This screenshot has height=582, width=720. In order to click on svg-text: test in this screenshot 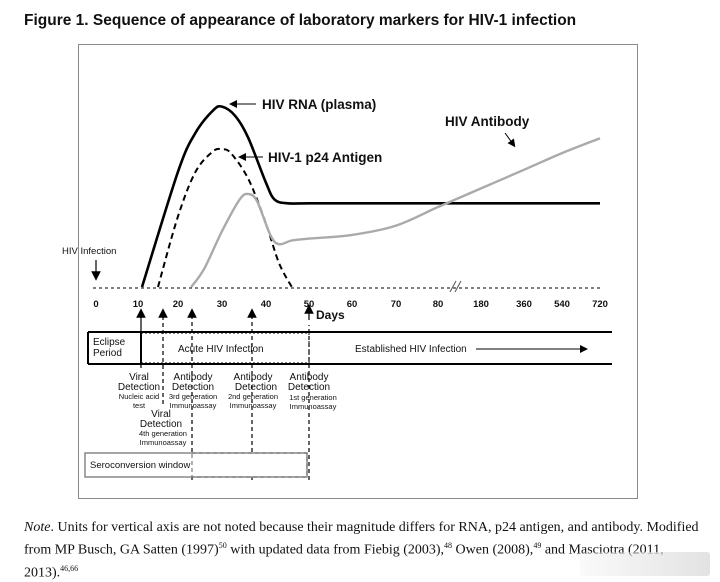, I will do `click(139, 405)`.